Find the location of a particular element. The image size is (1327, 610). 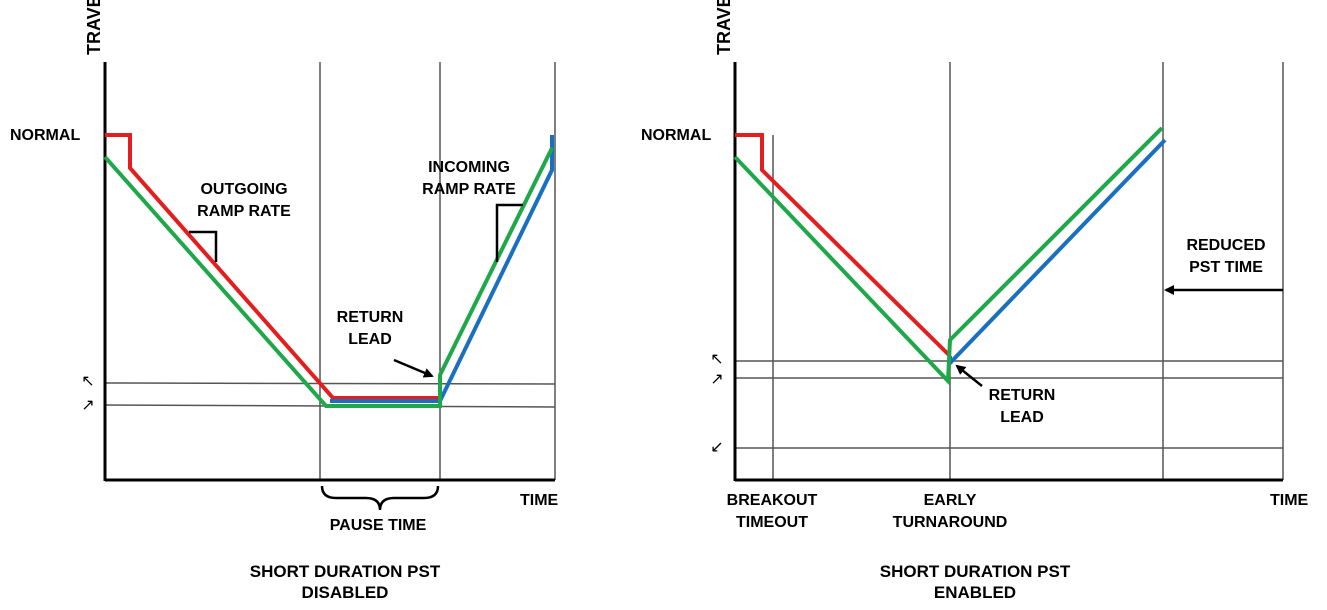

left-incoming-label-1: INCOMING is located at coordinates (469, 167).